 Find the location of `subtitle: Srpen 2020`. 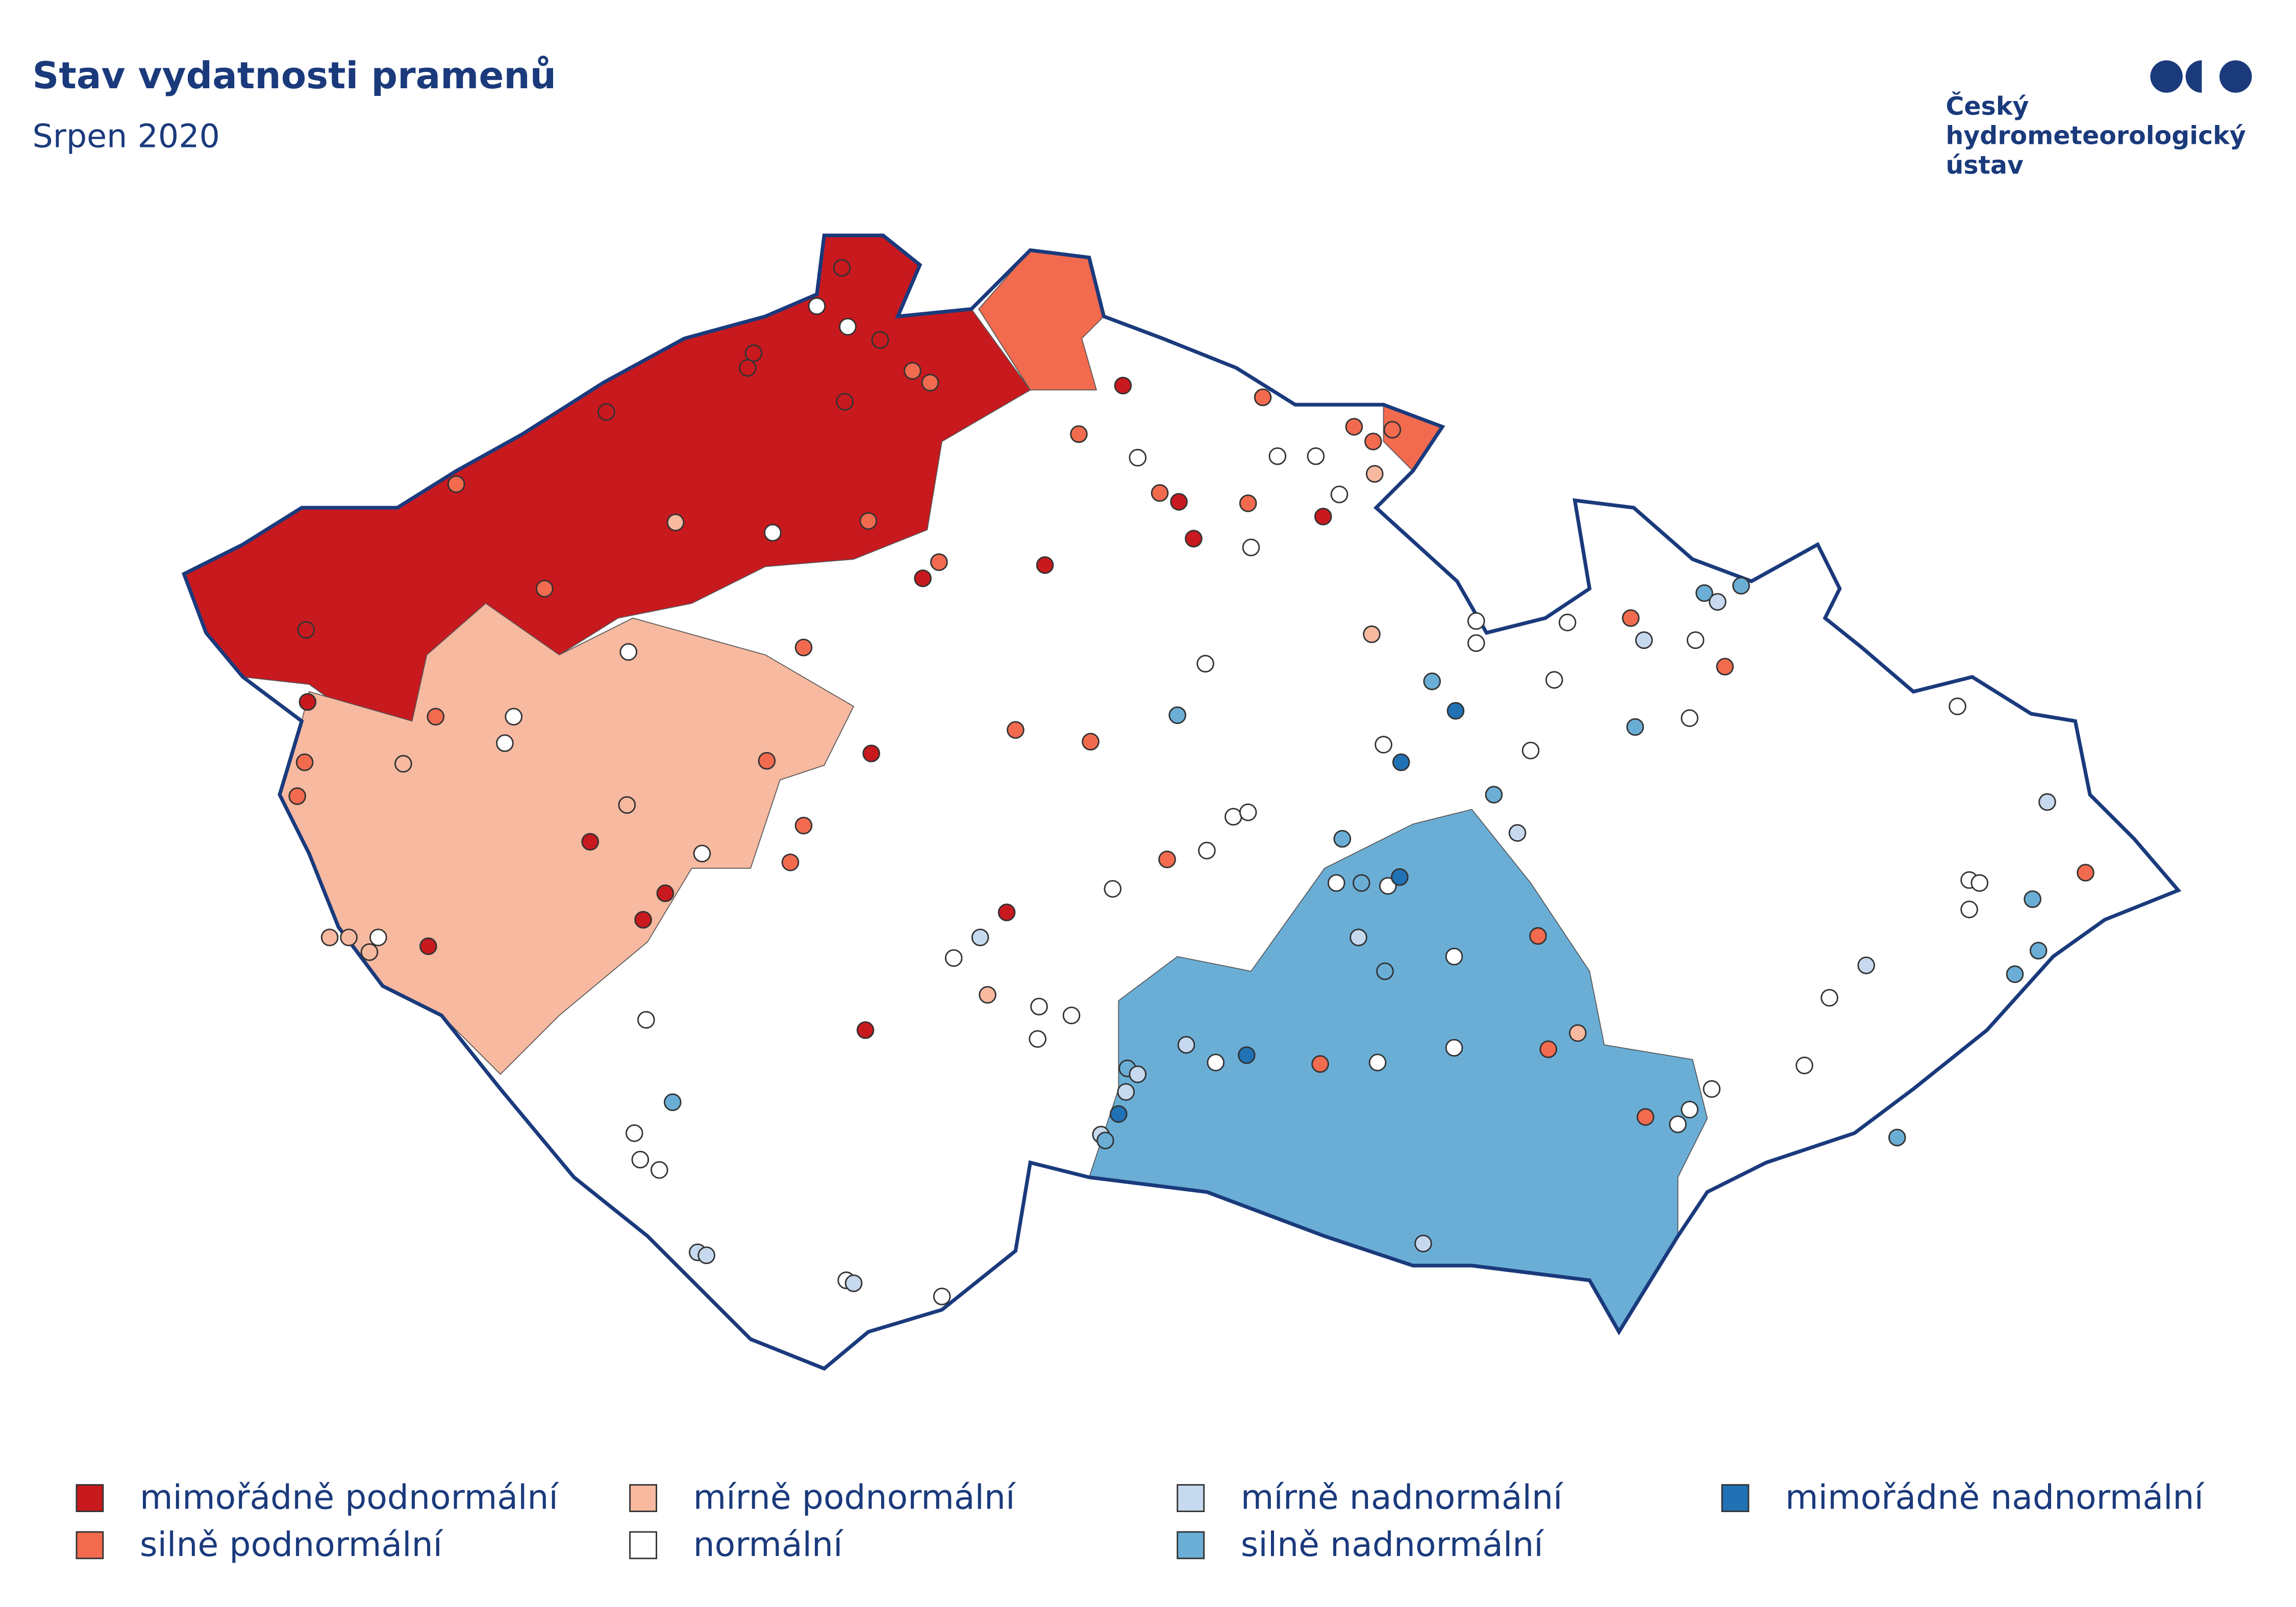

subtitle: Srpen 2020 is located at coordinates (126, 136).